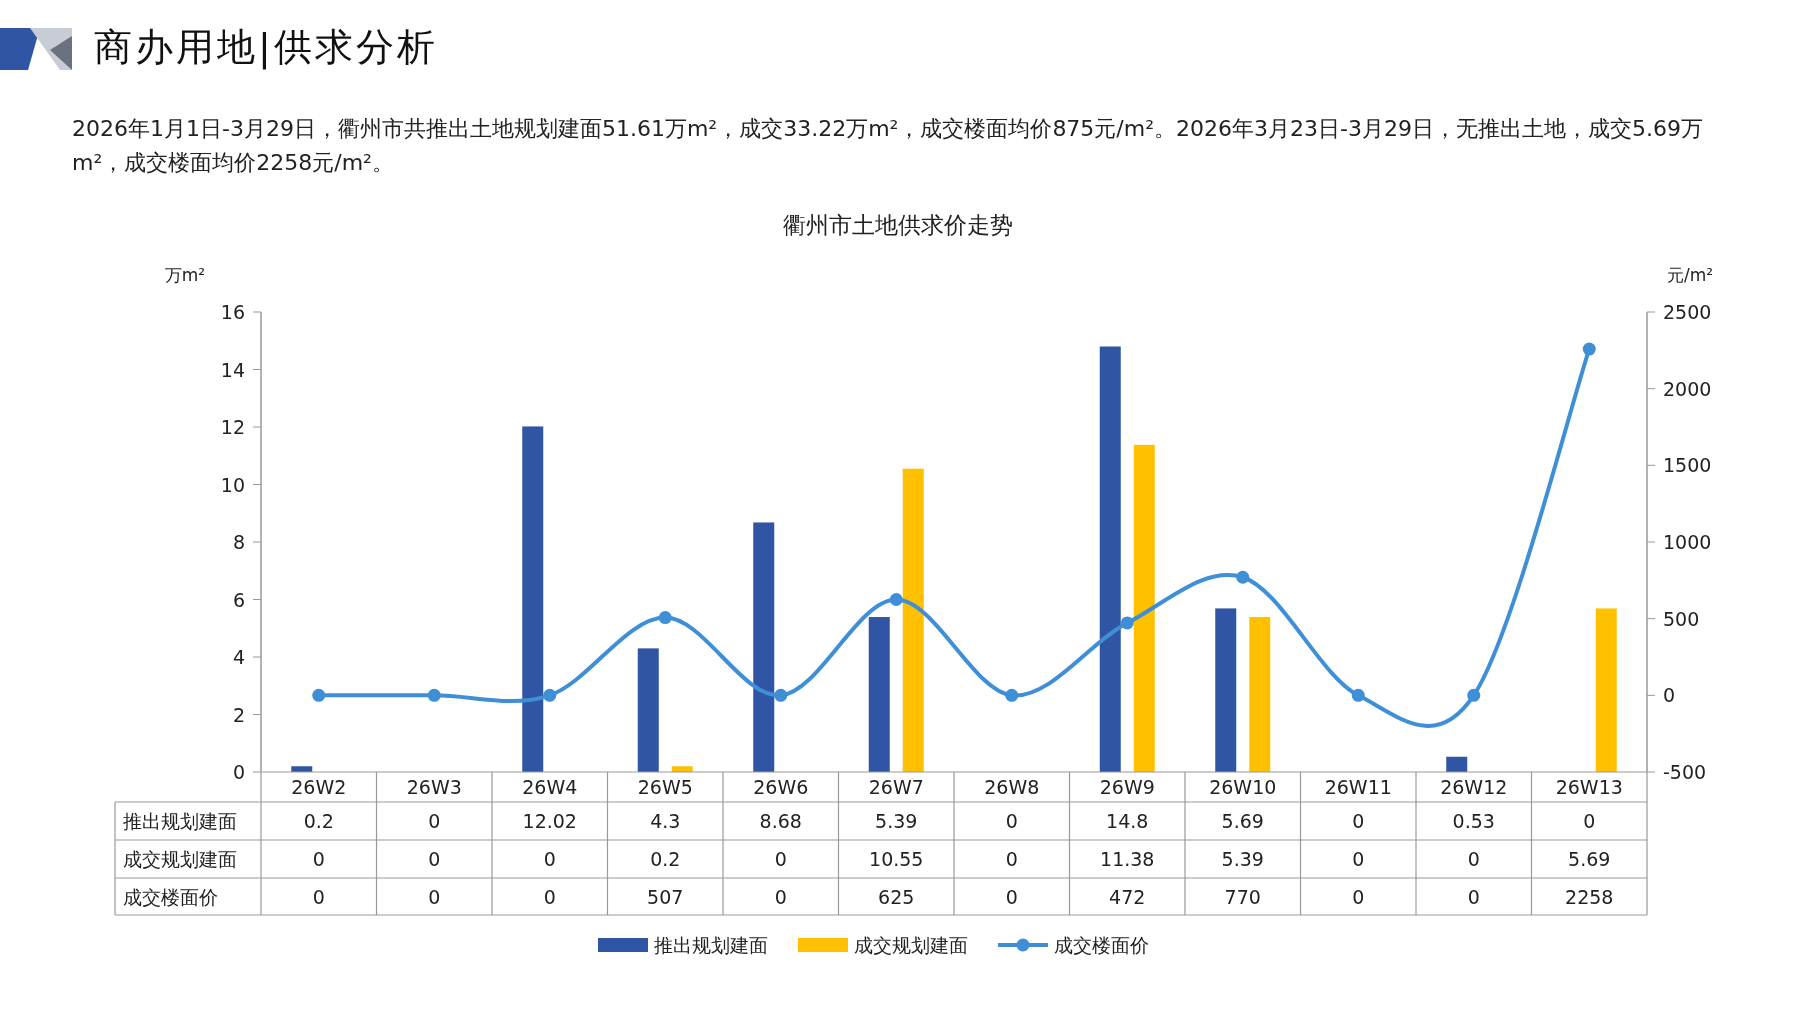  What do you see at coordinates (665, 821) in the screenshot?
I see `data-label: 4.3` at bounding box center [665, 821].